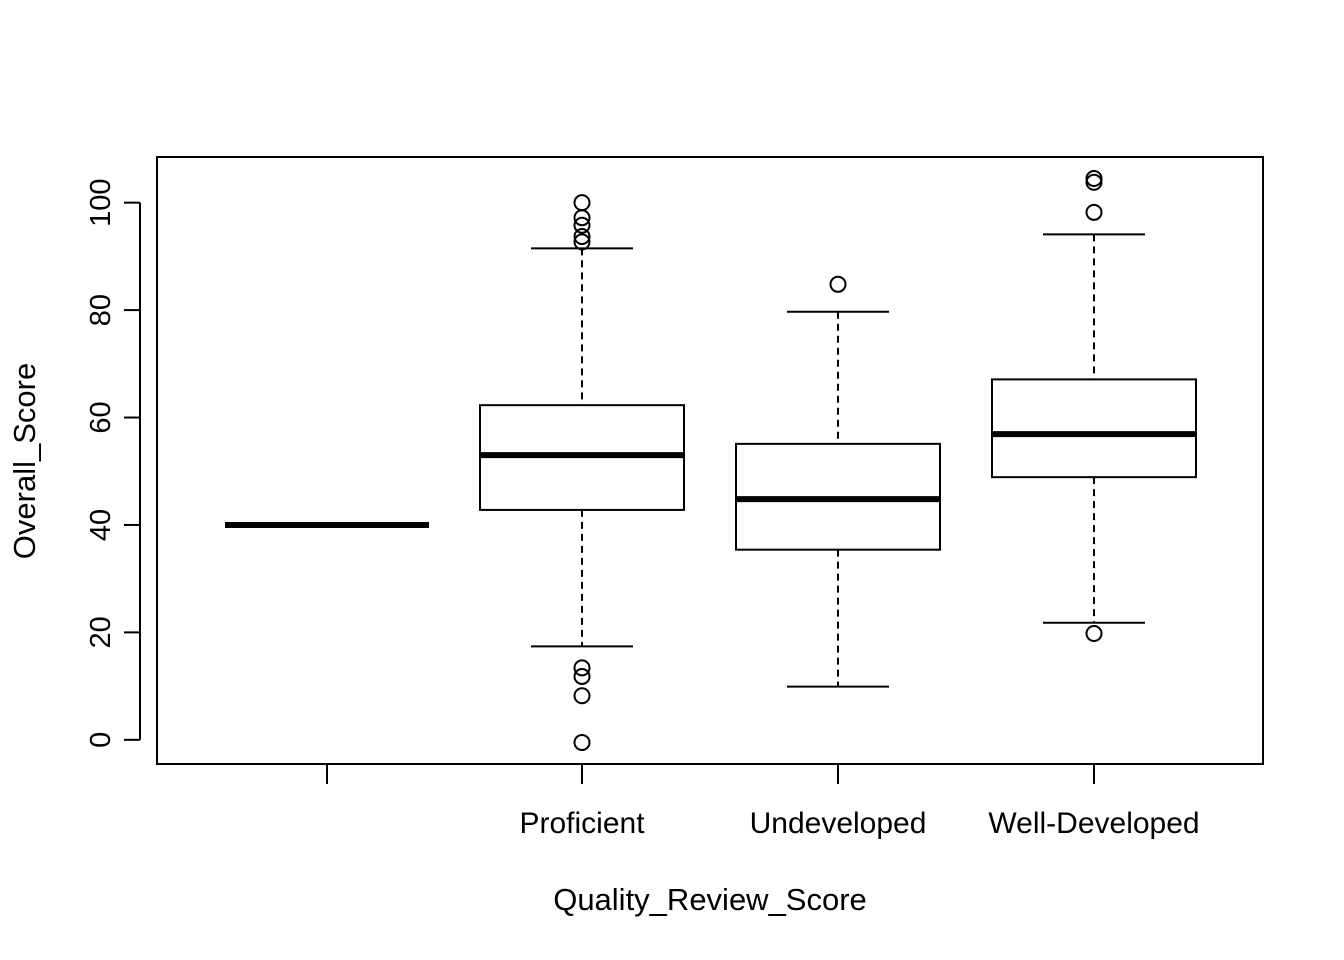  I want to click on x-tick-label: Well-Developed, so click(1093, 823).